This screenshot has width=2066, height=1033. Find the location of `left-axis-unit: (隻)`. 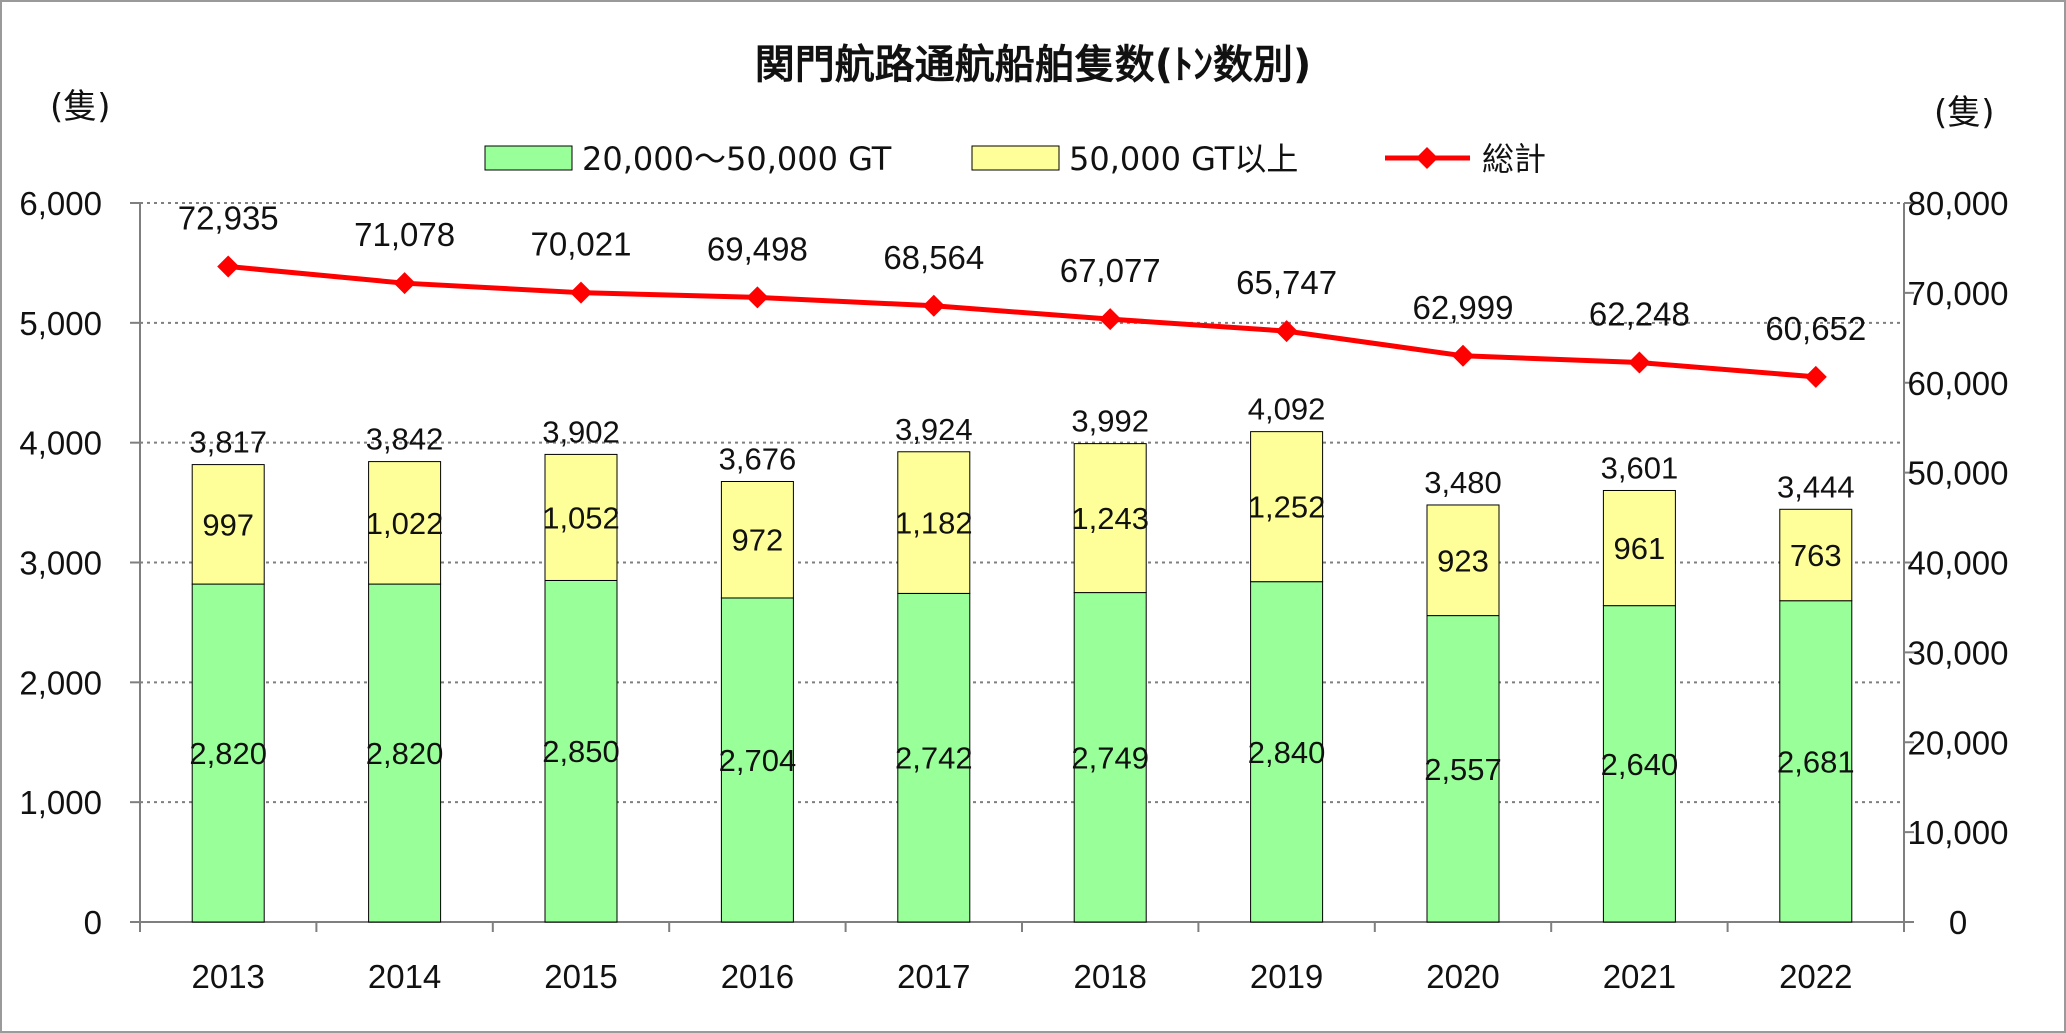

left-axis-unit: (隻) is located at coordinates (80, 107).